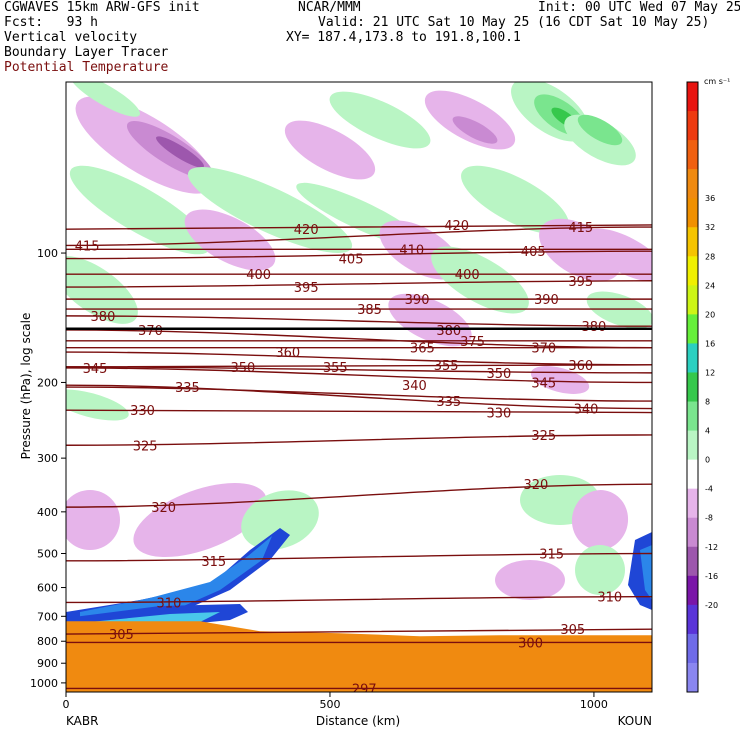 The image size is (740, 740). Describe the element at coordinates (646, 572) in the screenshot. I see `tracer-plume` at that location.